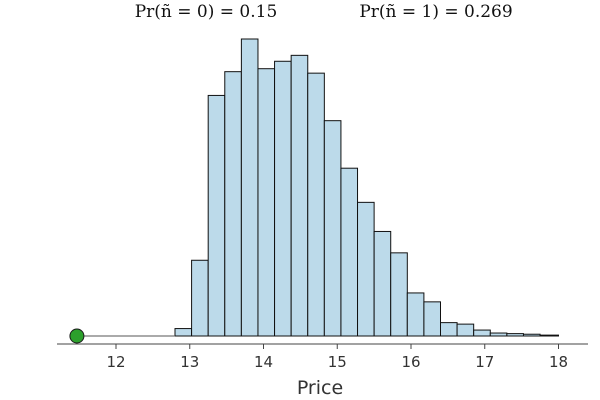 The image size is (600, 400). I want to click on x-tick-label: 14, so click(263, 362).